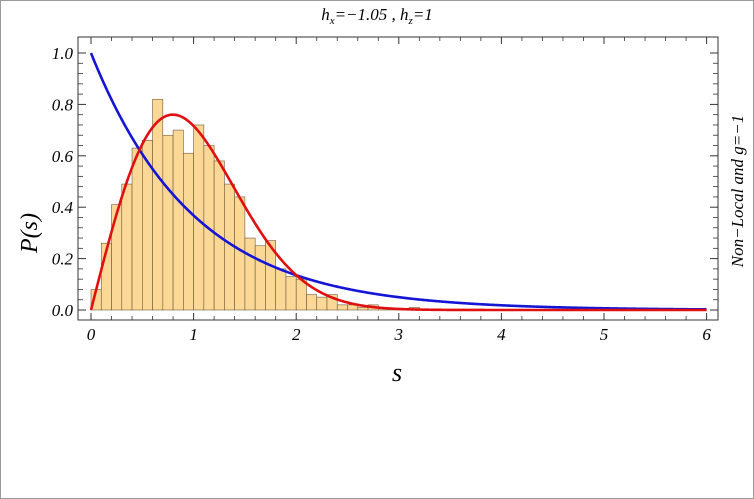  Describe the element at coordinates (63, 207) in the screenshot. I see `y-tick-label: 0.4` at that location.